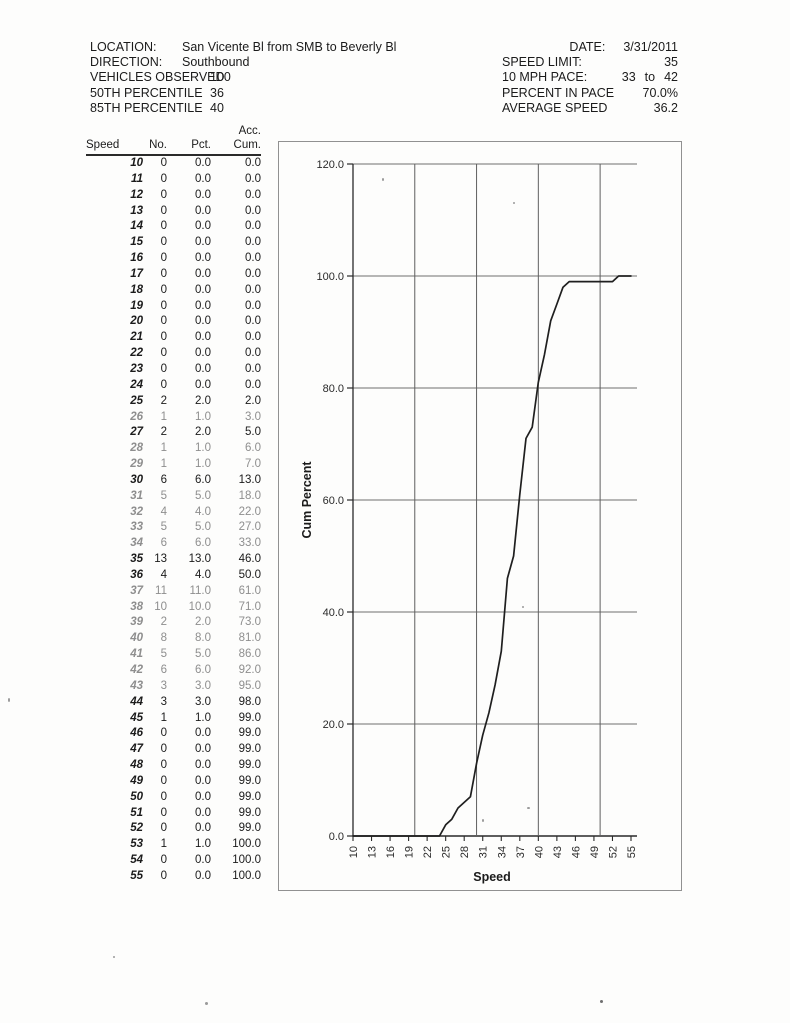 This screenshot has width=790, height=1023. Describe the element at coordinates (136, 780) in the screenshot. I see `speed-cell: 49` at that location.